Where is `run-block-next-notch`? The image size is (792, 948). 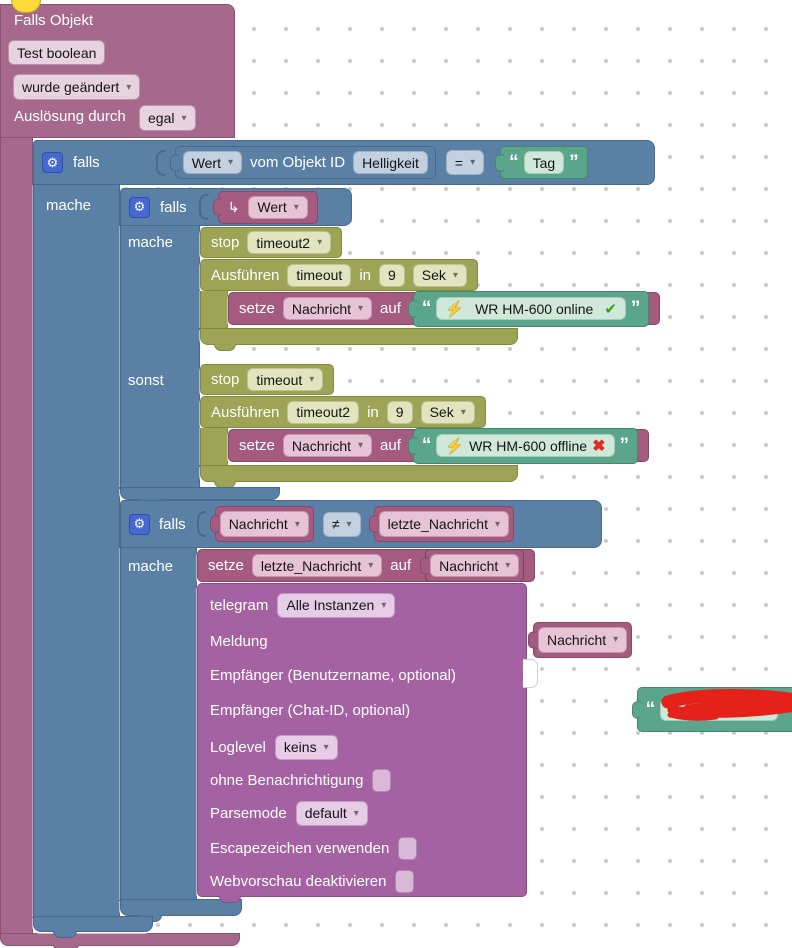
run-block-next-notch is located at coordinates (225, 347).